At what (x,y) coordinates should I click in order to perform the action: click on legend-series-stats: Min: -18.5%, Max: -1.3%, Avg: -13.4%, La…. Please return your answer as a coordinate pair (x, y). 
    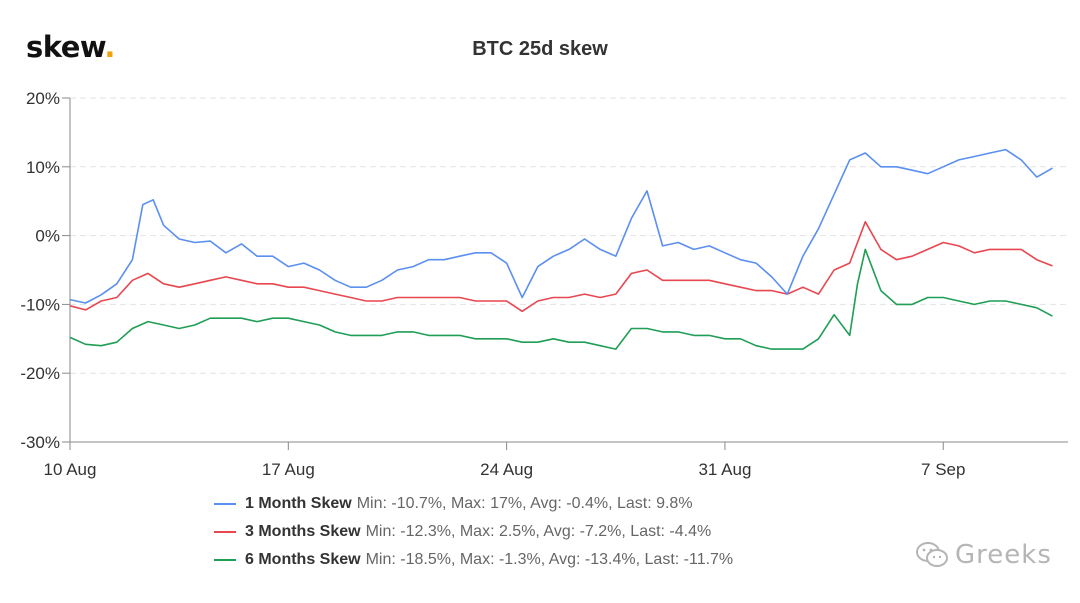
    Looking at the image, I should click on (549, 559).